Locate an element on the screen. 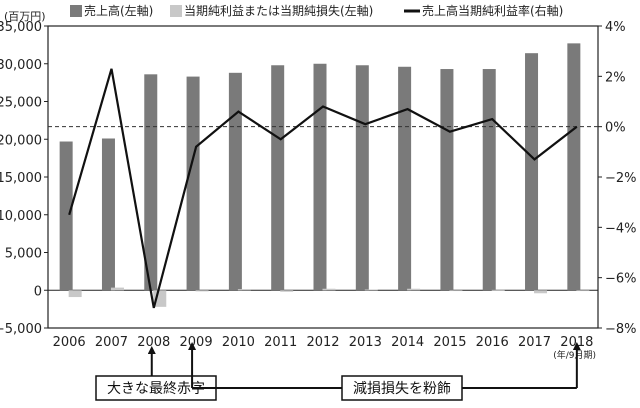 This screenshot has width=640, height=408. sales-bar-2008 is located at coordinates (151, 182).